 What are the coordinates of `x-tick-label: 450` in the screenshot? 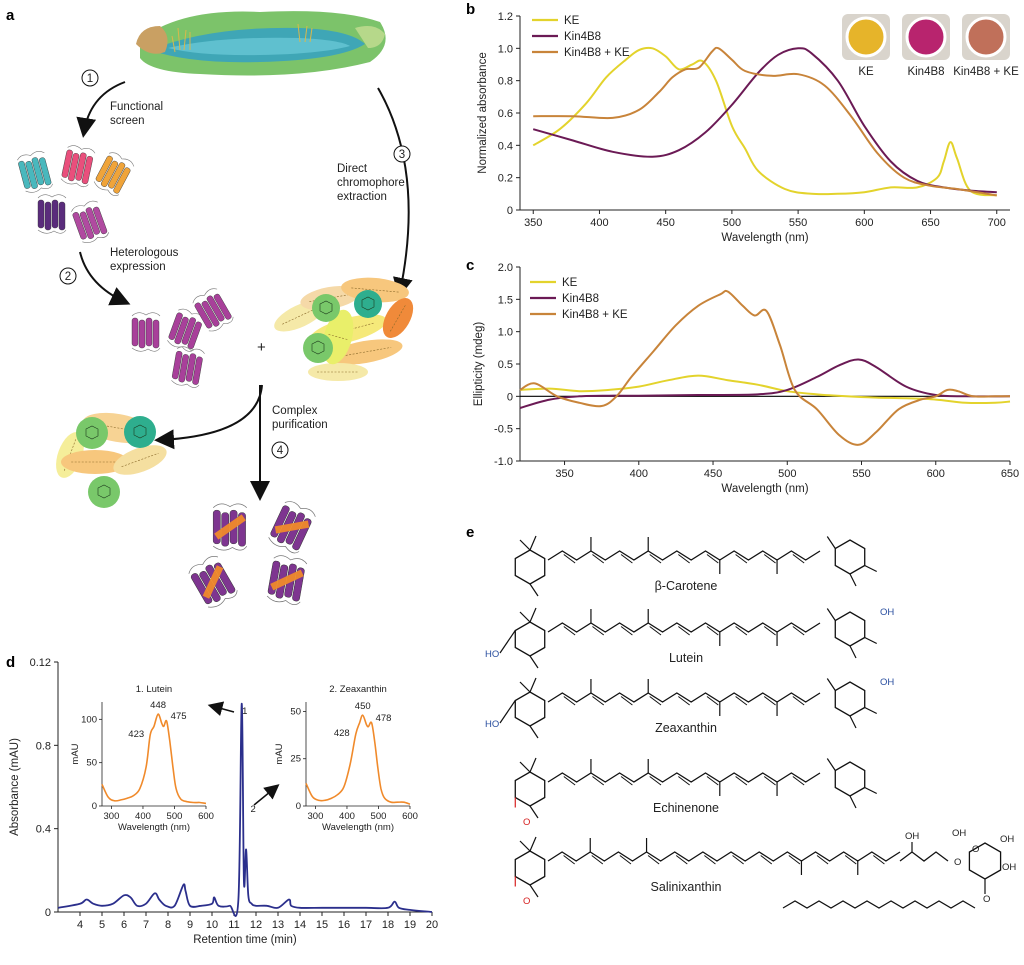 It's located at (713, 474).